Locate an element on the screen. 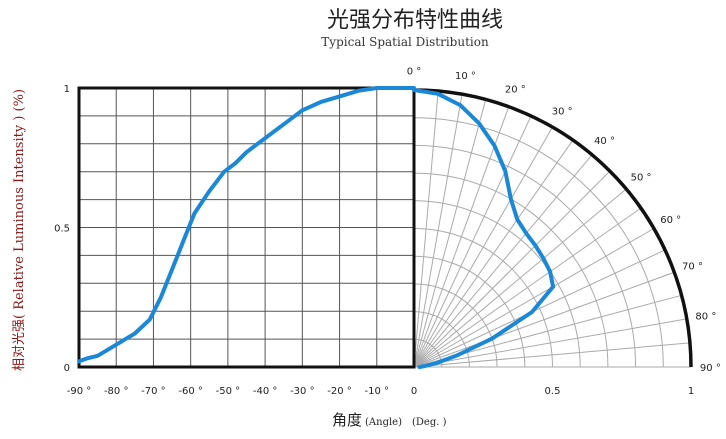  polar-angle-label: 60 ° is located at coordinates (670, 220).